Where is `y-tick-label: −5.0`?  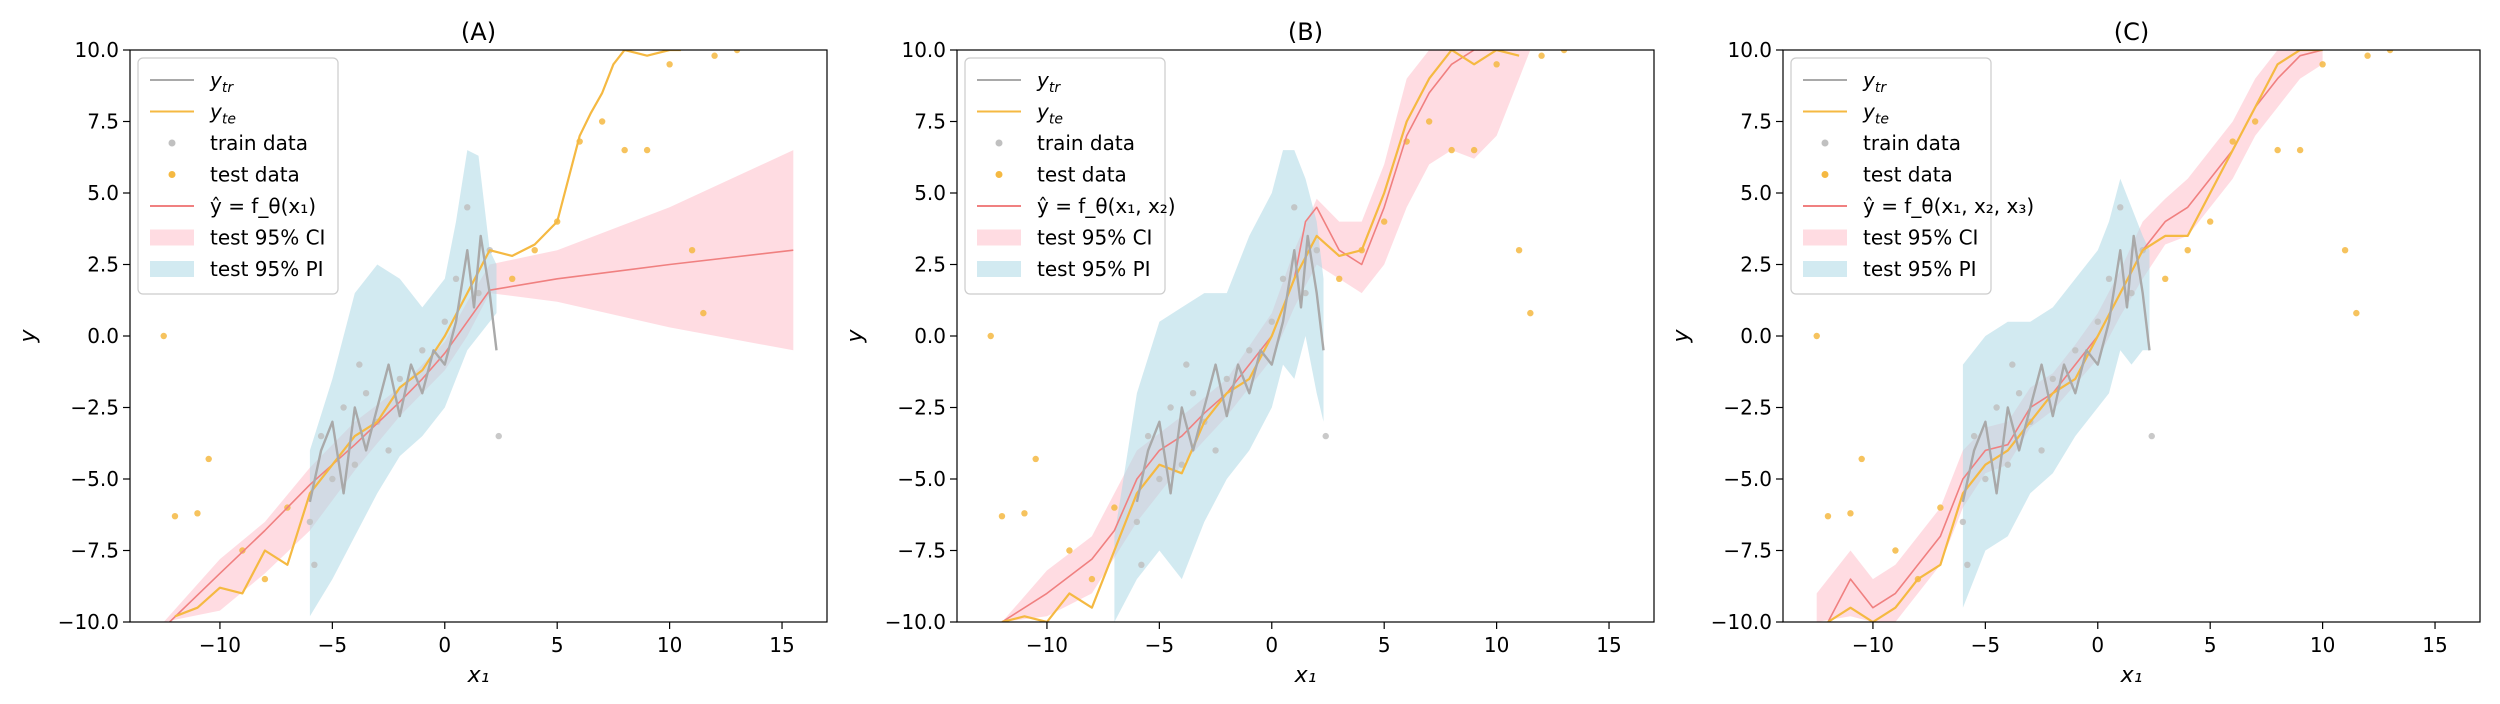 y-tick-label: −5.0 is located at coordinates (94, 479).